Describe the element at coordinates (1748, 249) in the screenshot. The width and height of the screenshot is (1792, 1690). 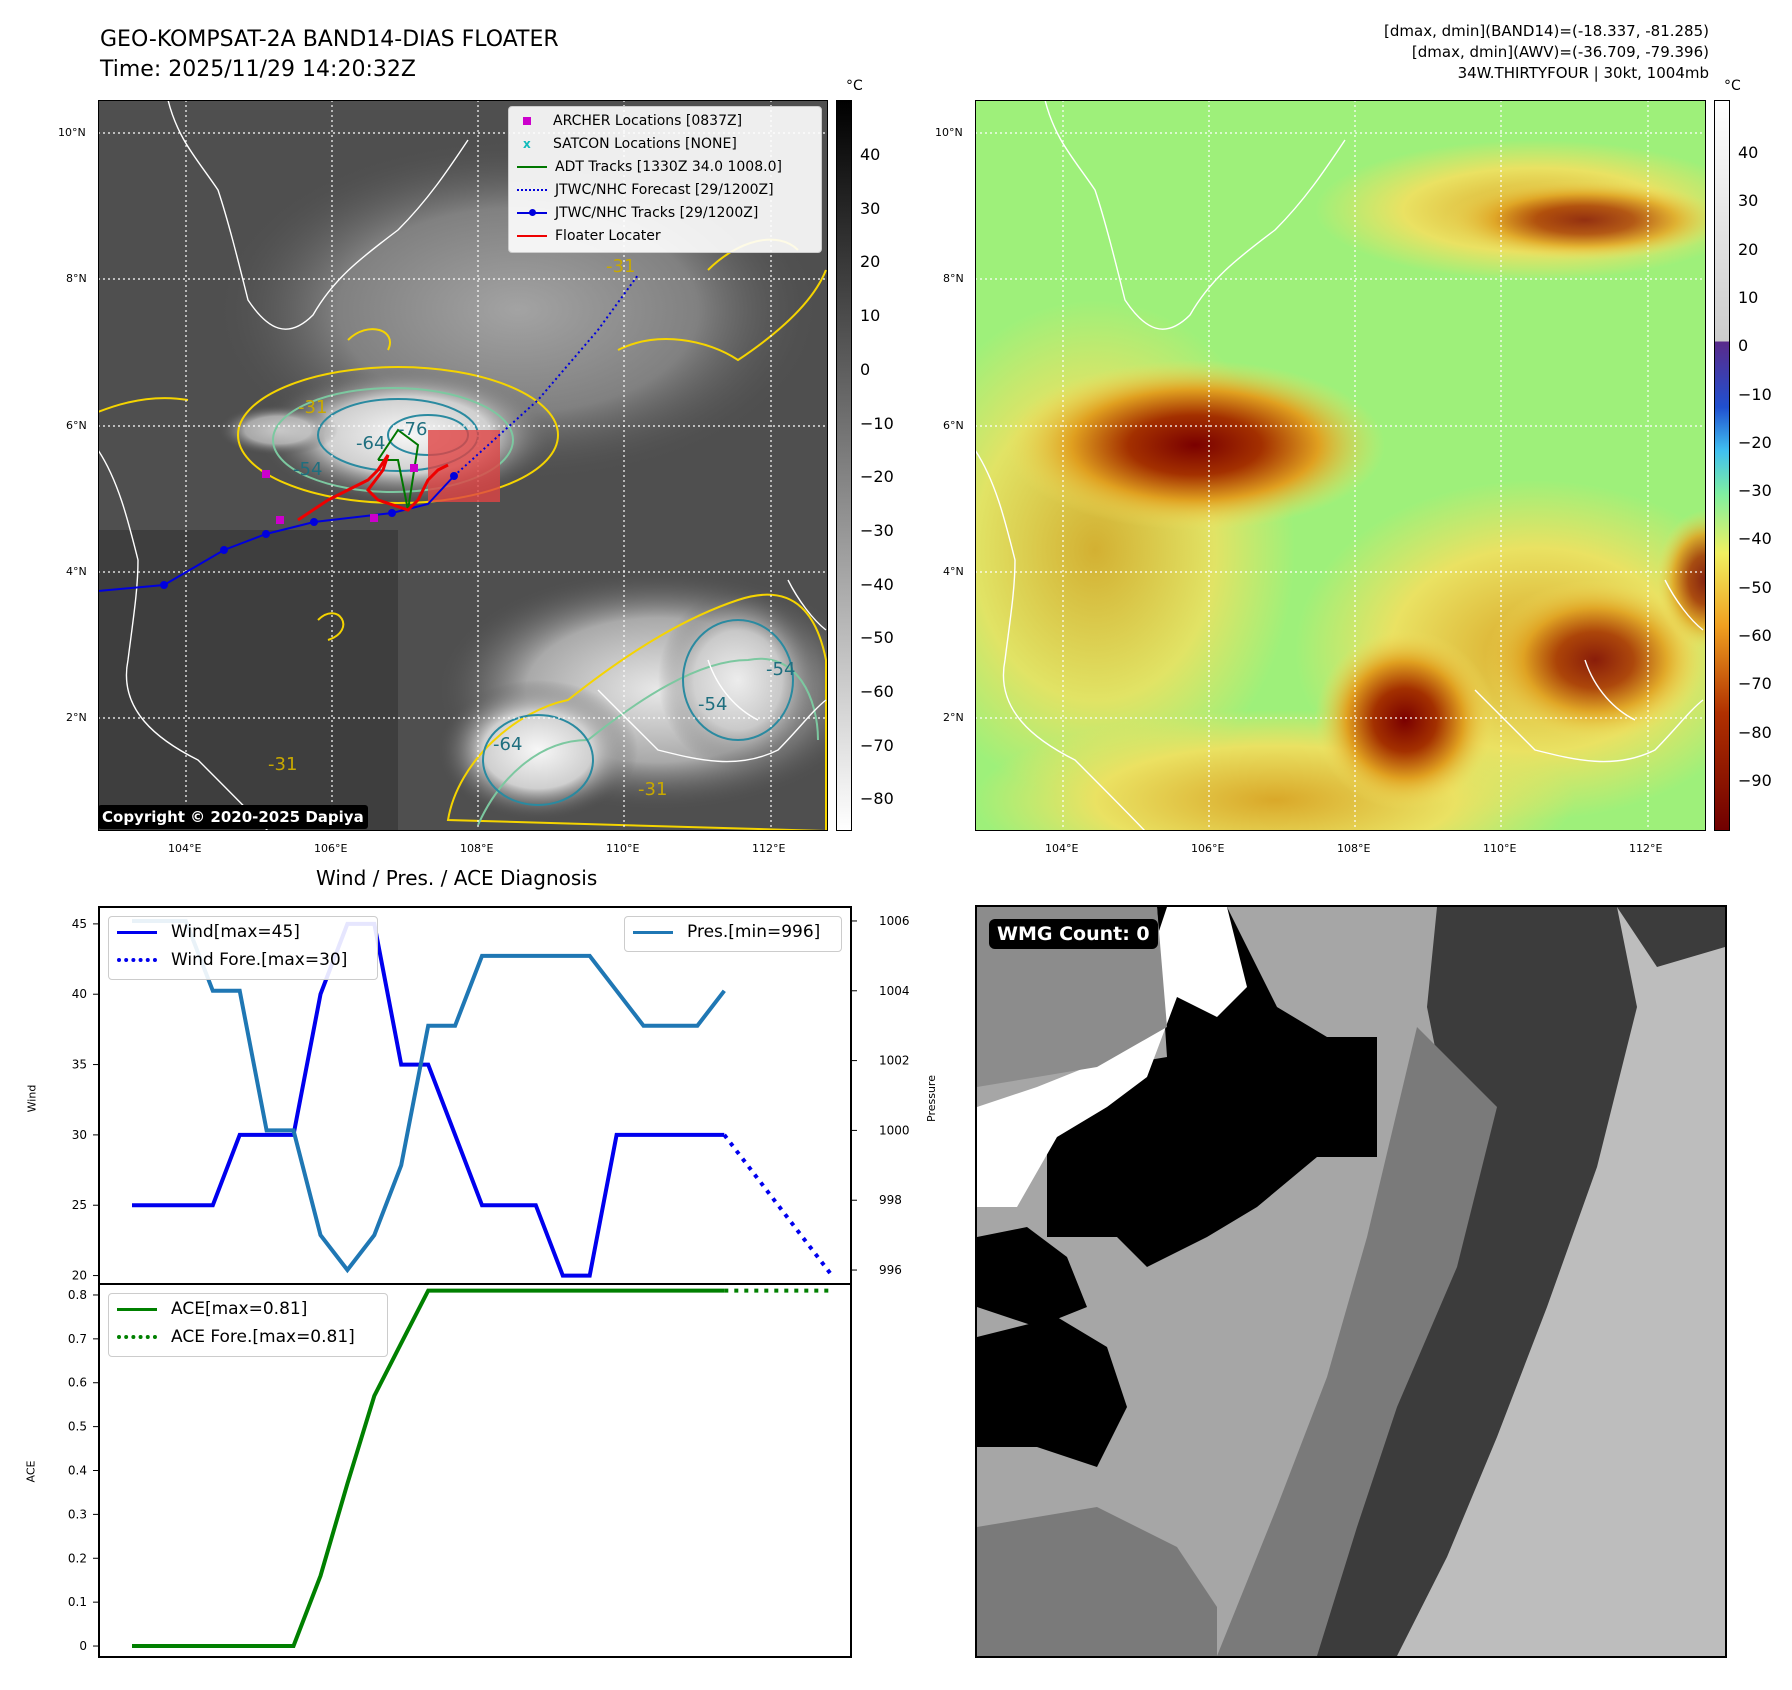
I see `awv-colorbar-tick-label: 20` at that location.